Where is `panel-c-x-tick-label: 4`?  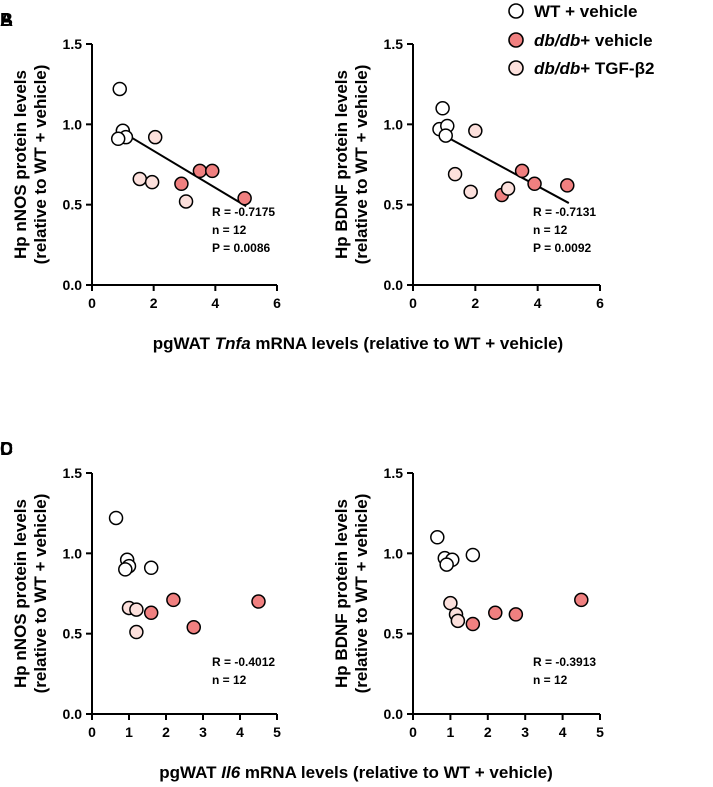 panel-c-x-tick-label: 4 is located at coordinates (240, 732).